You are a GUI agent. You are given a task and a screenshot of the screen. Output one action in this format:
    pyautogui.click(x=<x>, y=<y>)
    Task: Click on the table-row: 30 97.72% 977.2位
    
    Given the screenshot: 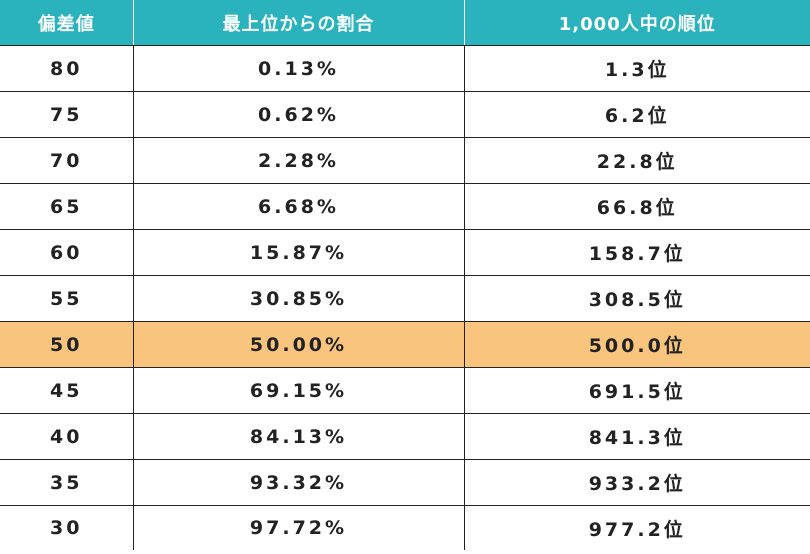 What is the action you would take?
    pyautogui.click(x=405, y=527)
    